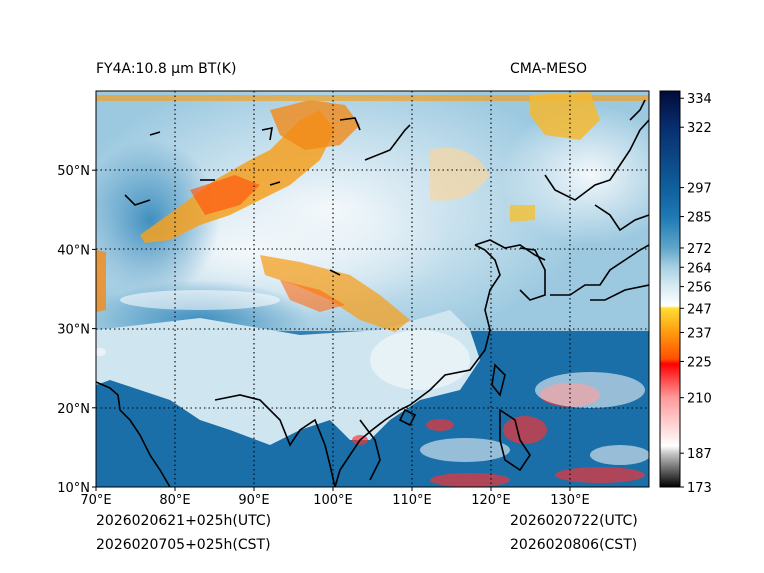 This screenshot has height=573, width=764. Describe the element at coordinates (699, 309) in the screenshot. I see `colorbar-label: 247` at that location.